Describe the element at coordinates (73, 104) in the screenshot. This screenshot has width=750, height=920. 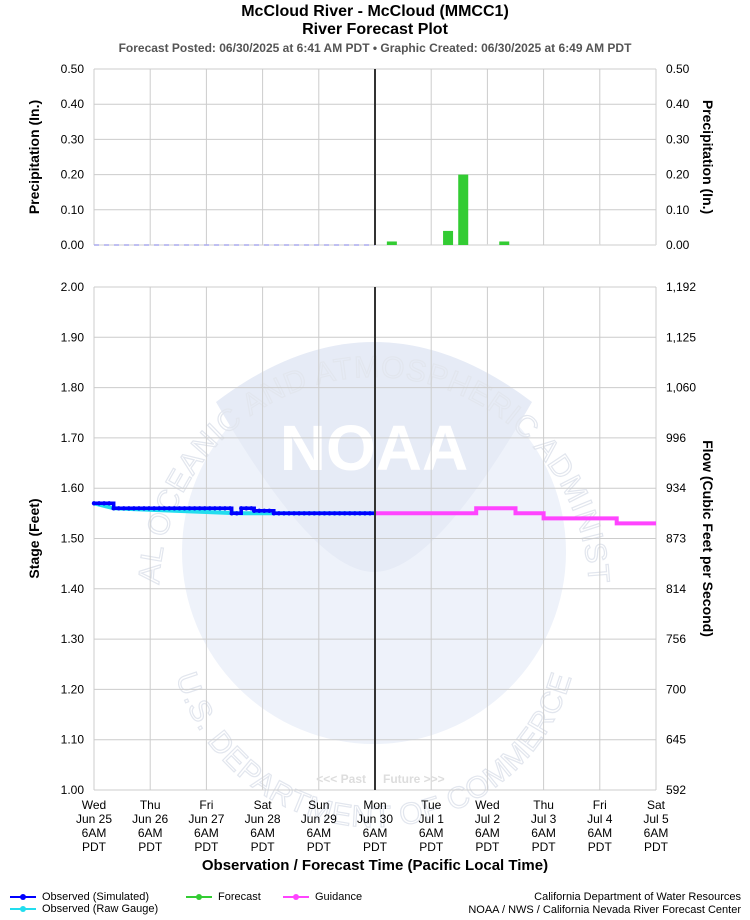
I see `precip-left-tick-label: 0.40` at that location.